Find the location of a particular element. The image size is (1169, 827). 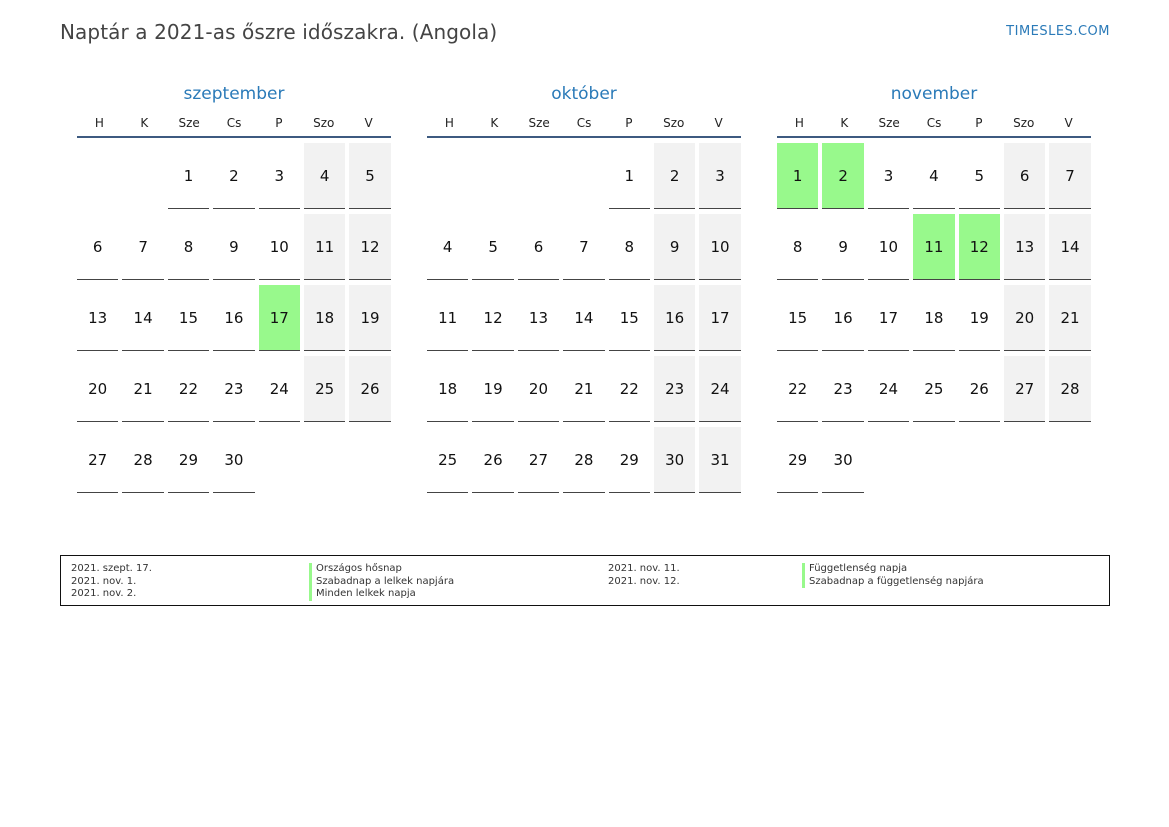

legend-holiday-name: Országos hősnap is located at coordinates (381, 569).